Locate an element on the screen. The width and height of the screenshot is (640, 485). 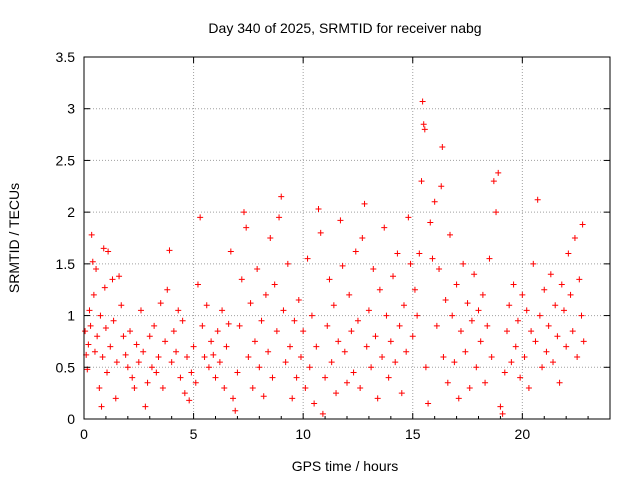
y-tick-label: 3 is located at coordinates (71, 109).